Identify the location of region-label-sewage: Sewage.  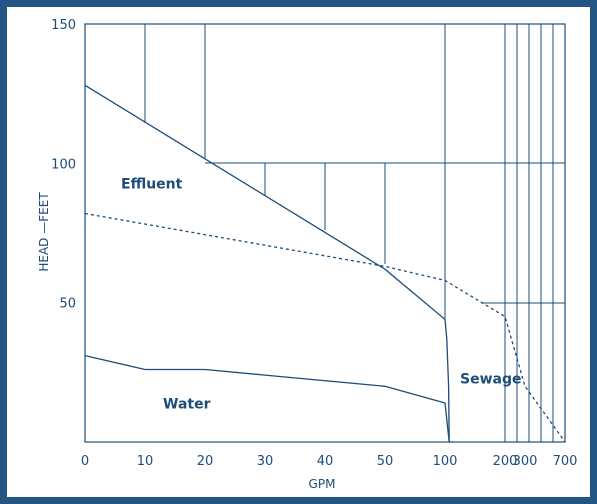
(490, 379).